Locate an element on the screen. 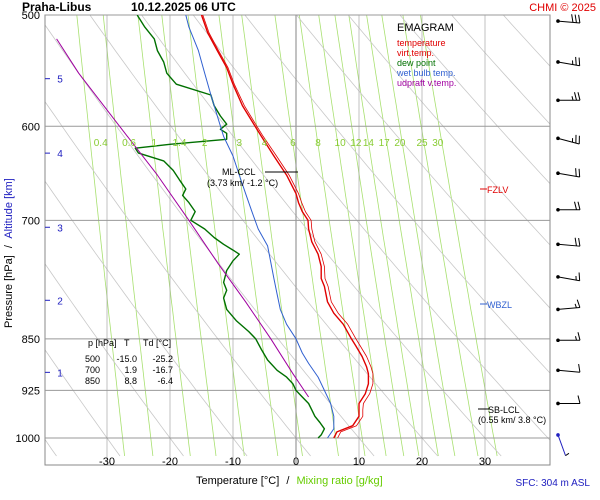 Image resolution: width=600 pixels, height=500 pixels. mixing-ratio-label: 14 is located at coordinates (369, 143).